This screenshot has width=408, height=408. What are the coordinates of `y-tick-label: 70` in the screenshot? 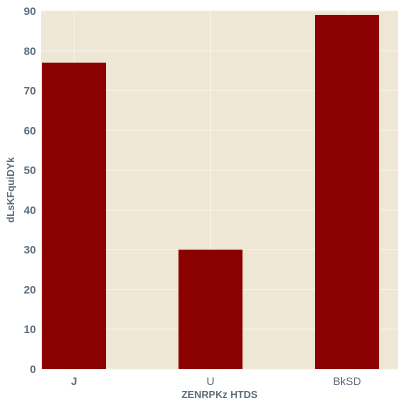 It's located at (30, 92).